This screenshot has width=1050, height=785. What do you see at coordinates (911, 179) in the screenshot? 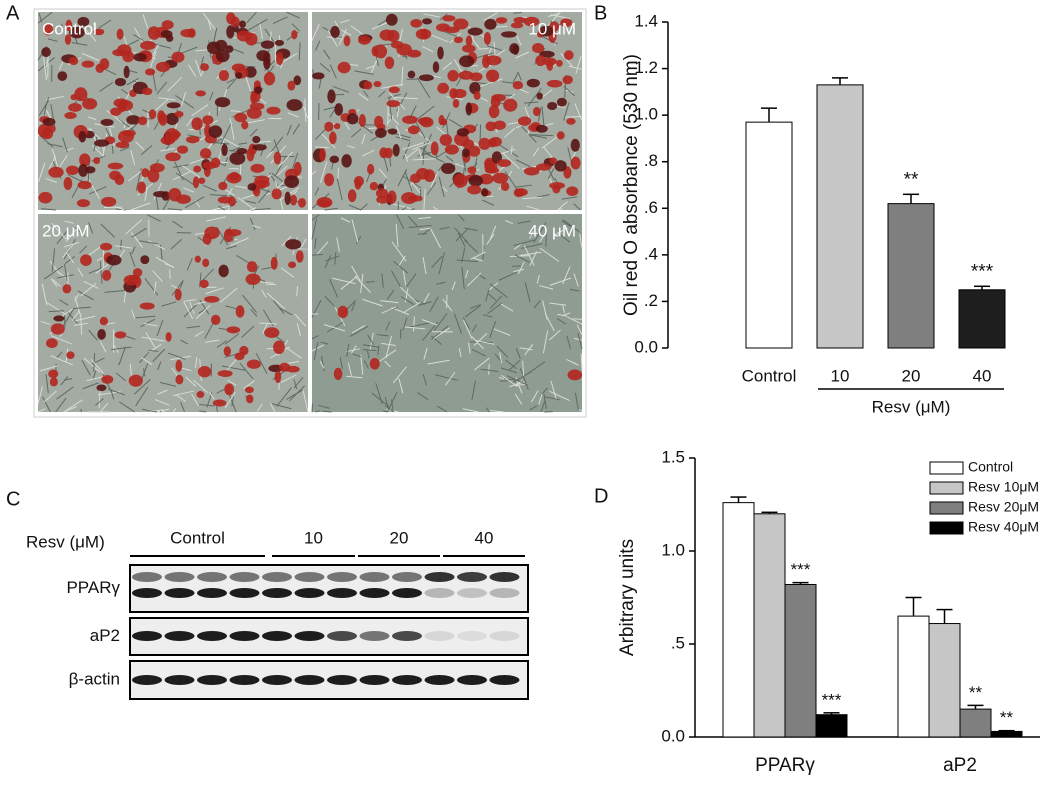
I see `significance-label: **` at bounding box center [911, 179].